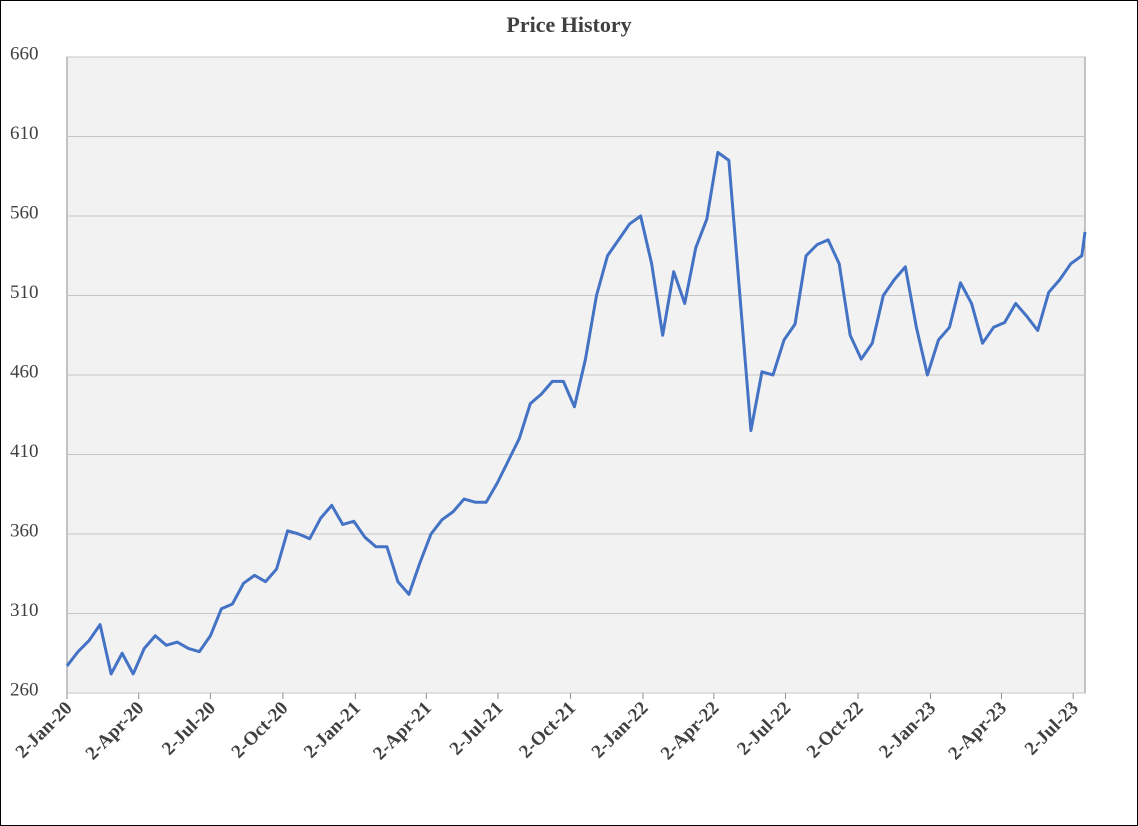 The image size is (1138, 826). What do you see at coordinates (24, 451) in the screenshot?
I see `y-tick-label: 410` at bounding box center [24, 451].